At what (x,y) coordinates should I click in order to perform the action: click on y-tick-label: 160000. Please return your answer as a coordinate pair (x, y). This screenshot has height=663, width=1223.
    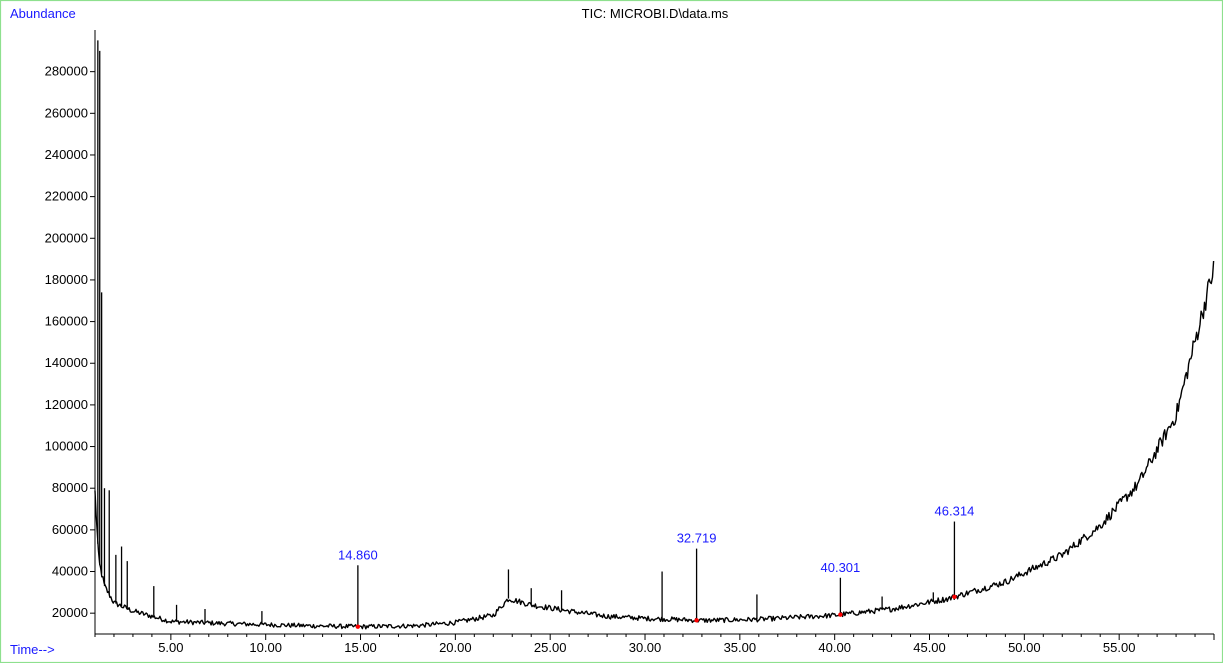
    Looking at the image, I should click on (66, 321).